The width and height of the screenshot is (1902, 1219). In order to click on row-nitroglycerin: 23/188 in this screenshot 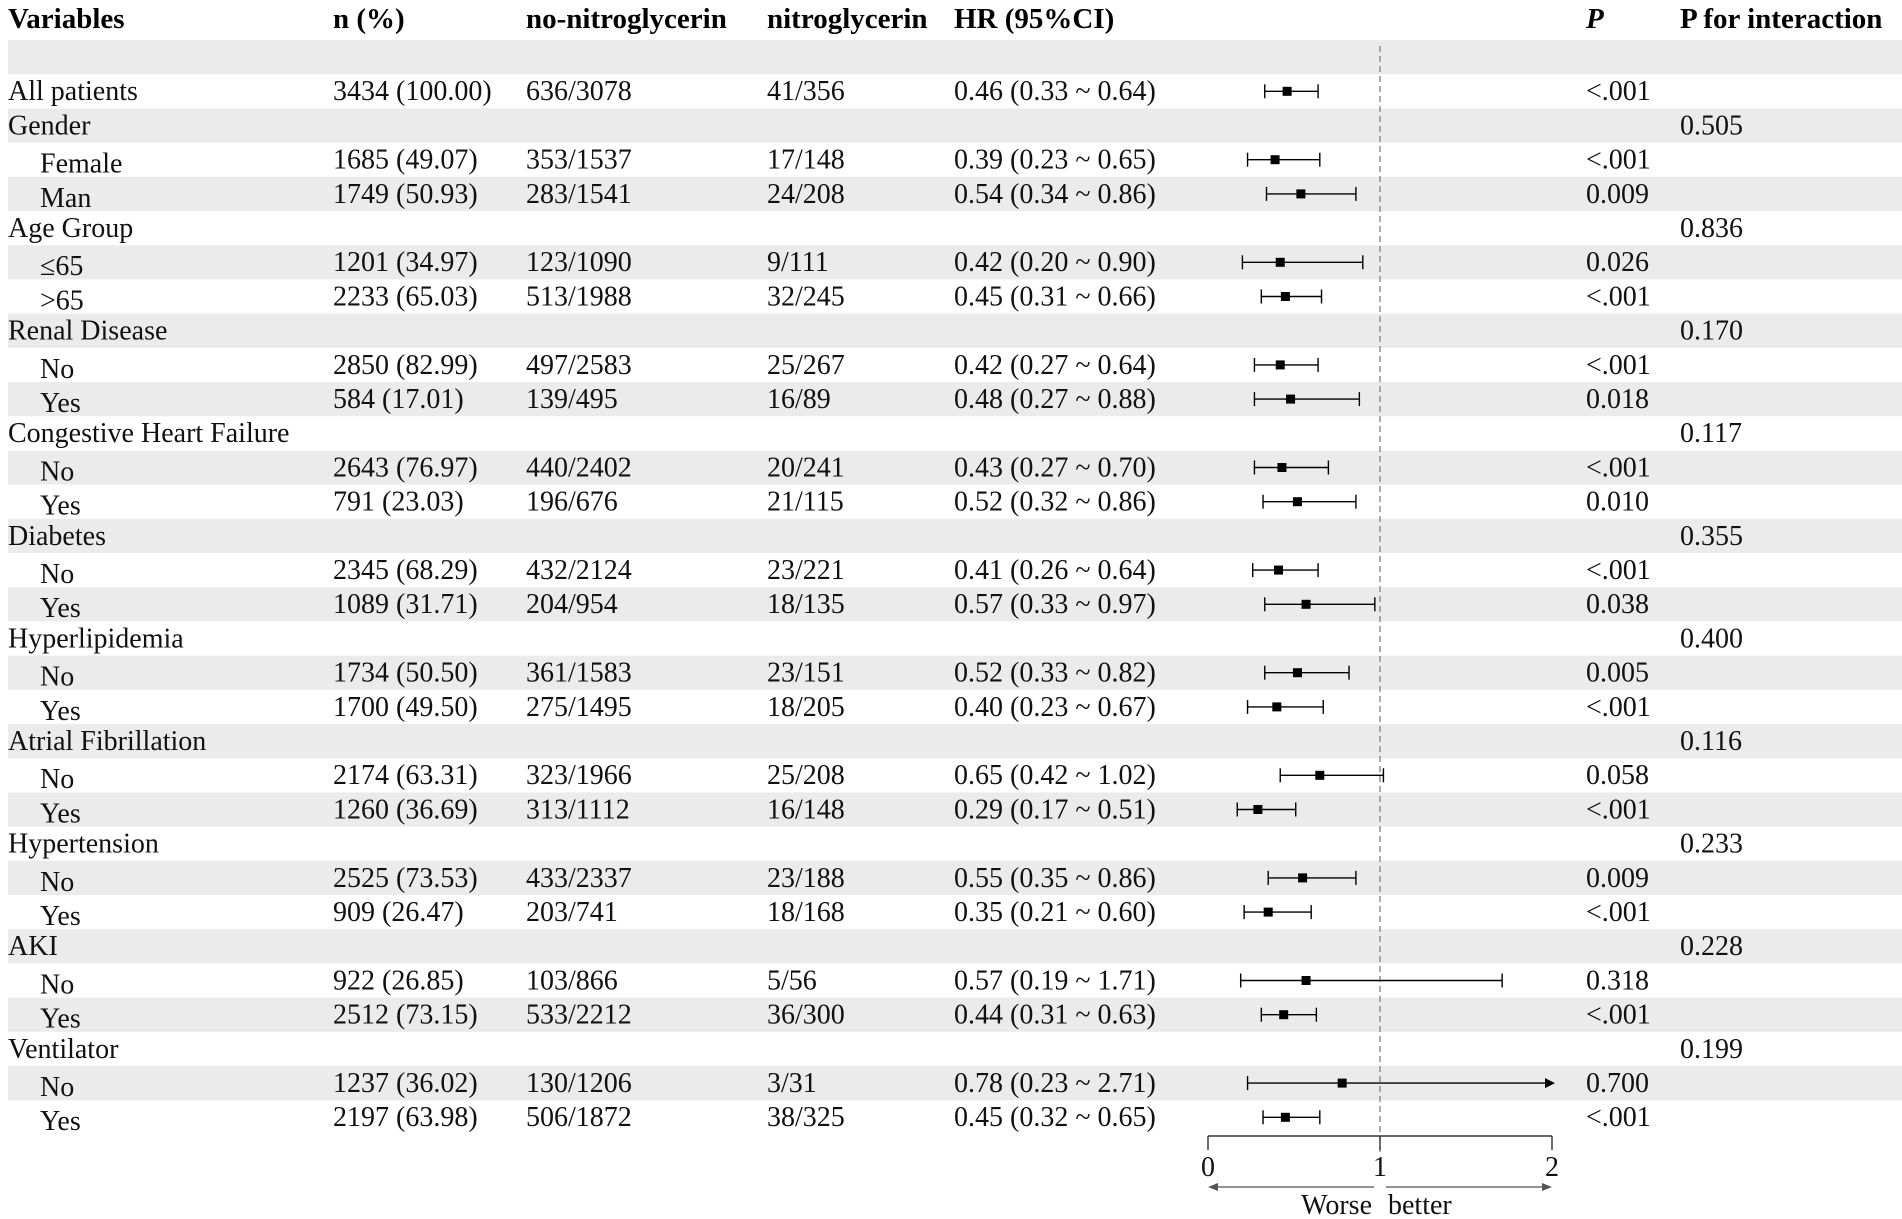, I will do `click(806, 878)`.